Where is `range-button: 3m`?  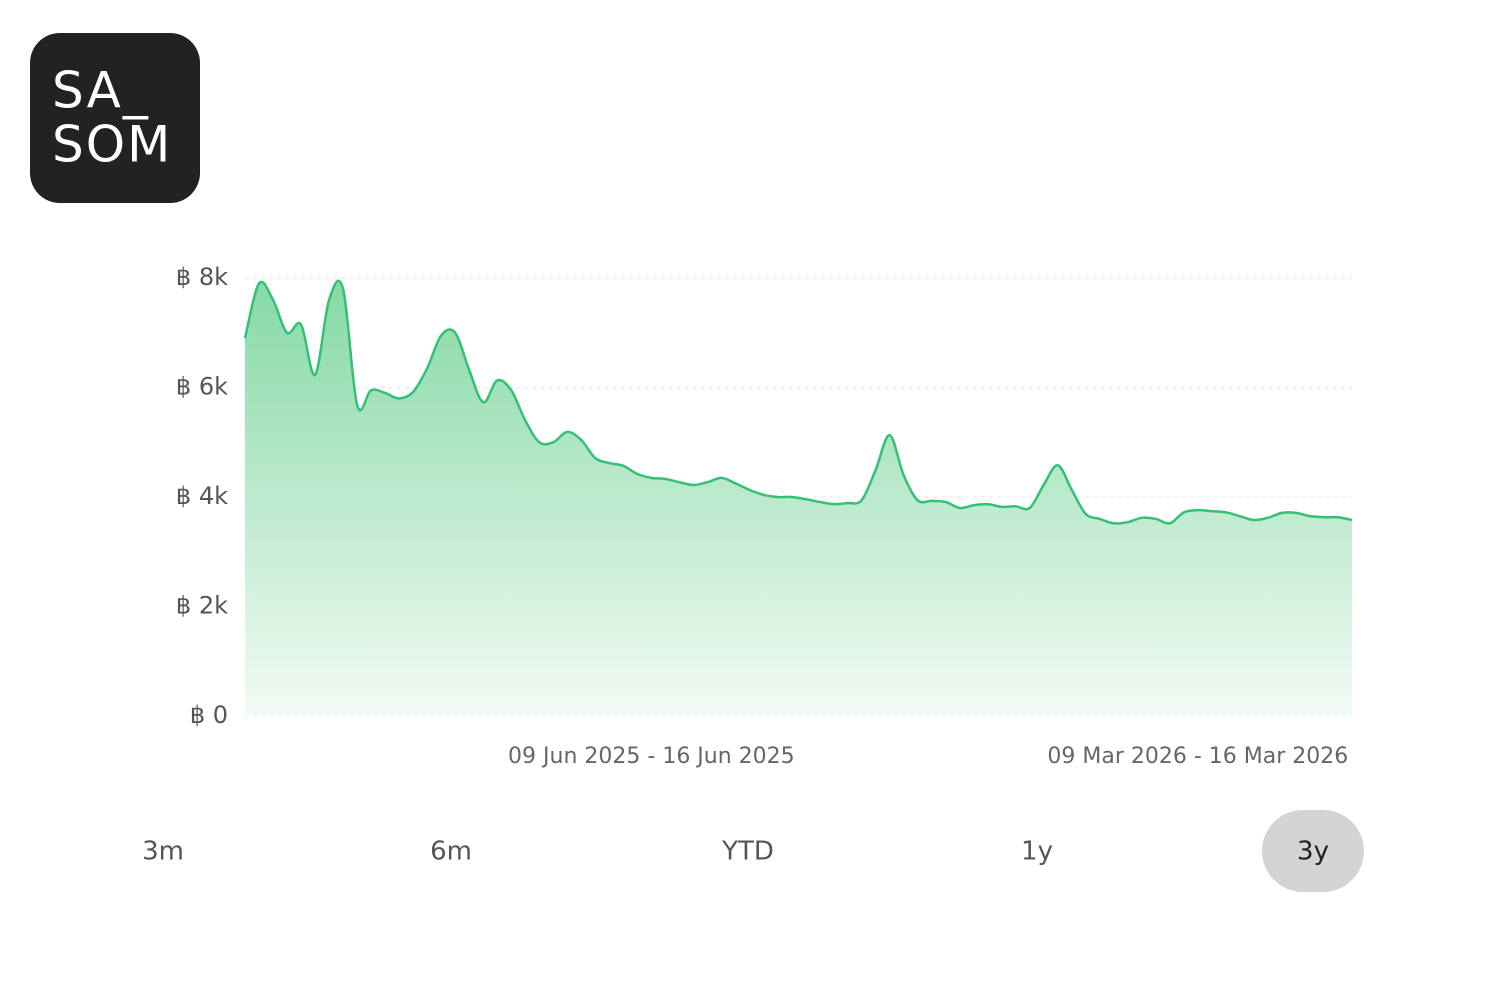 range-button: 3m is located at coordinates (163, 852).